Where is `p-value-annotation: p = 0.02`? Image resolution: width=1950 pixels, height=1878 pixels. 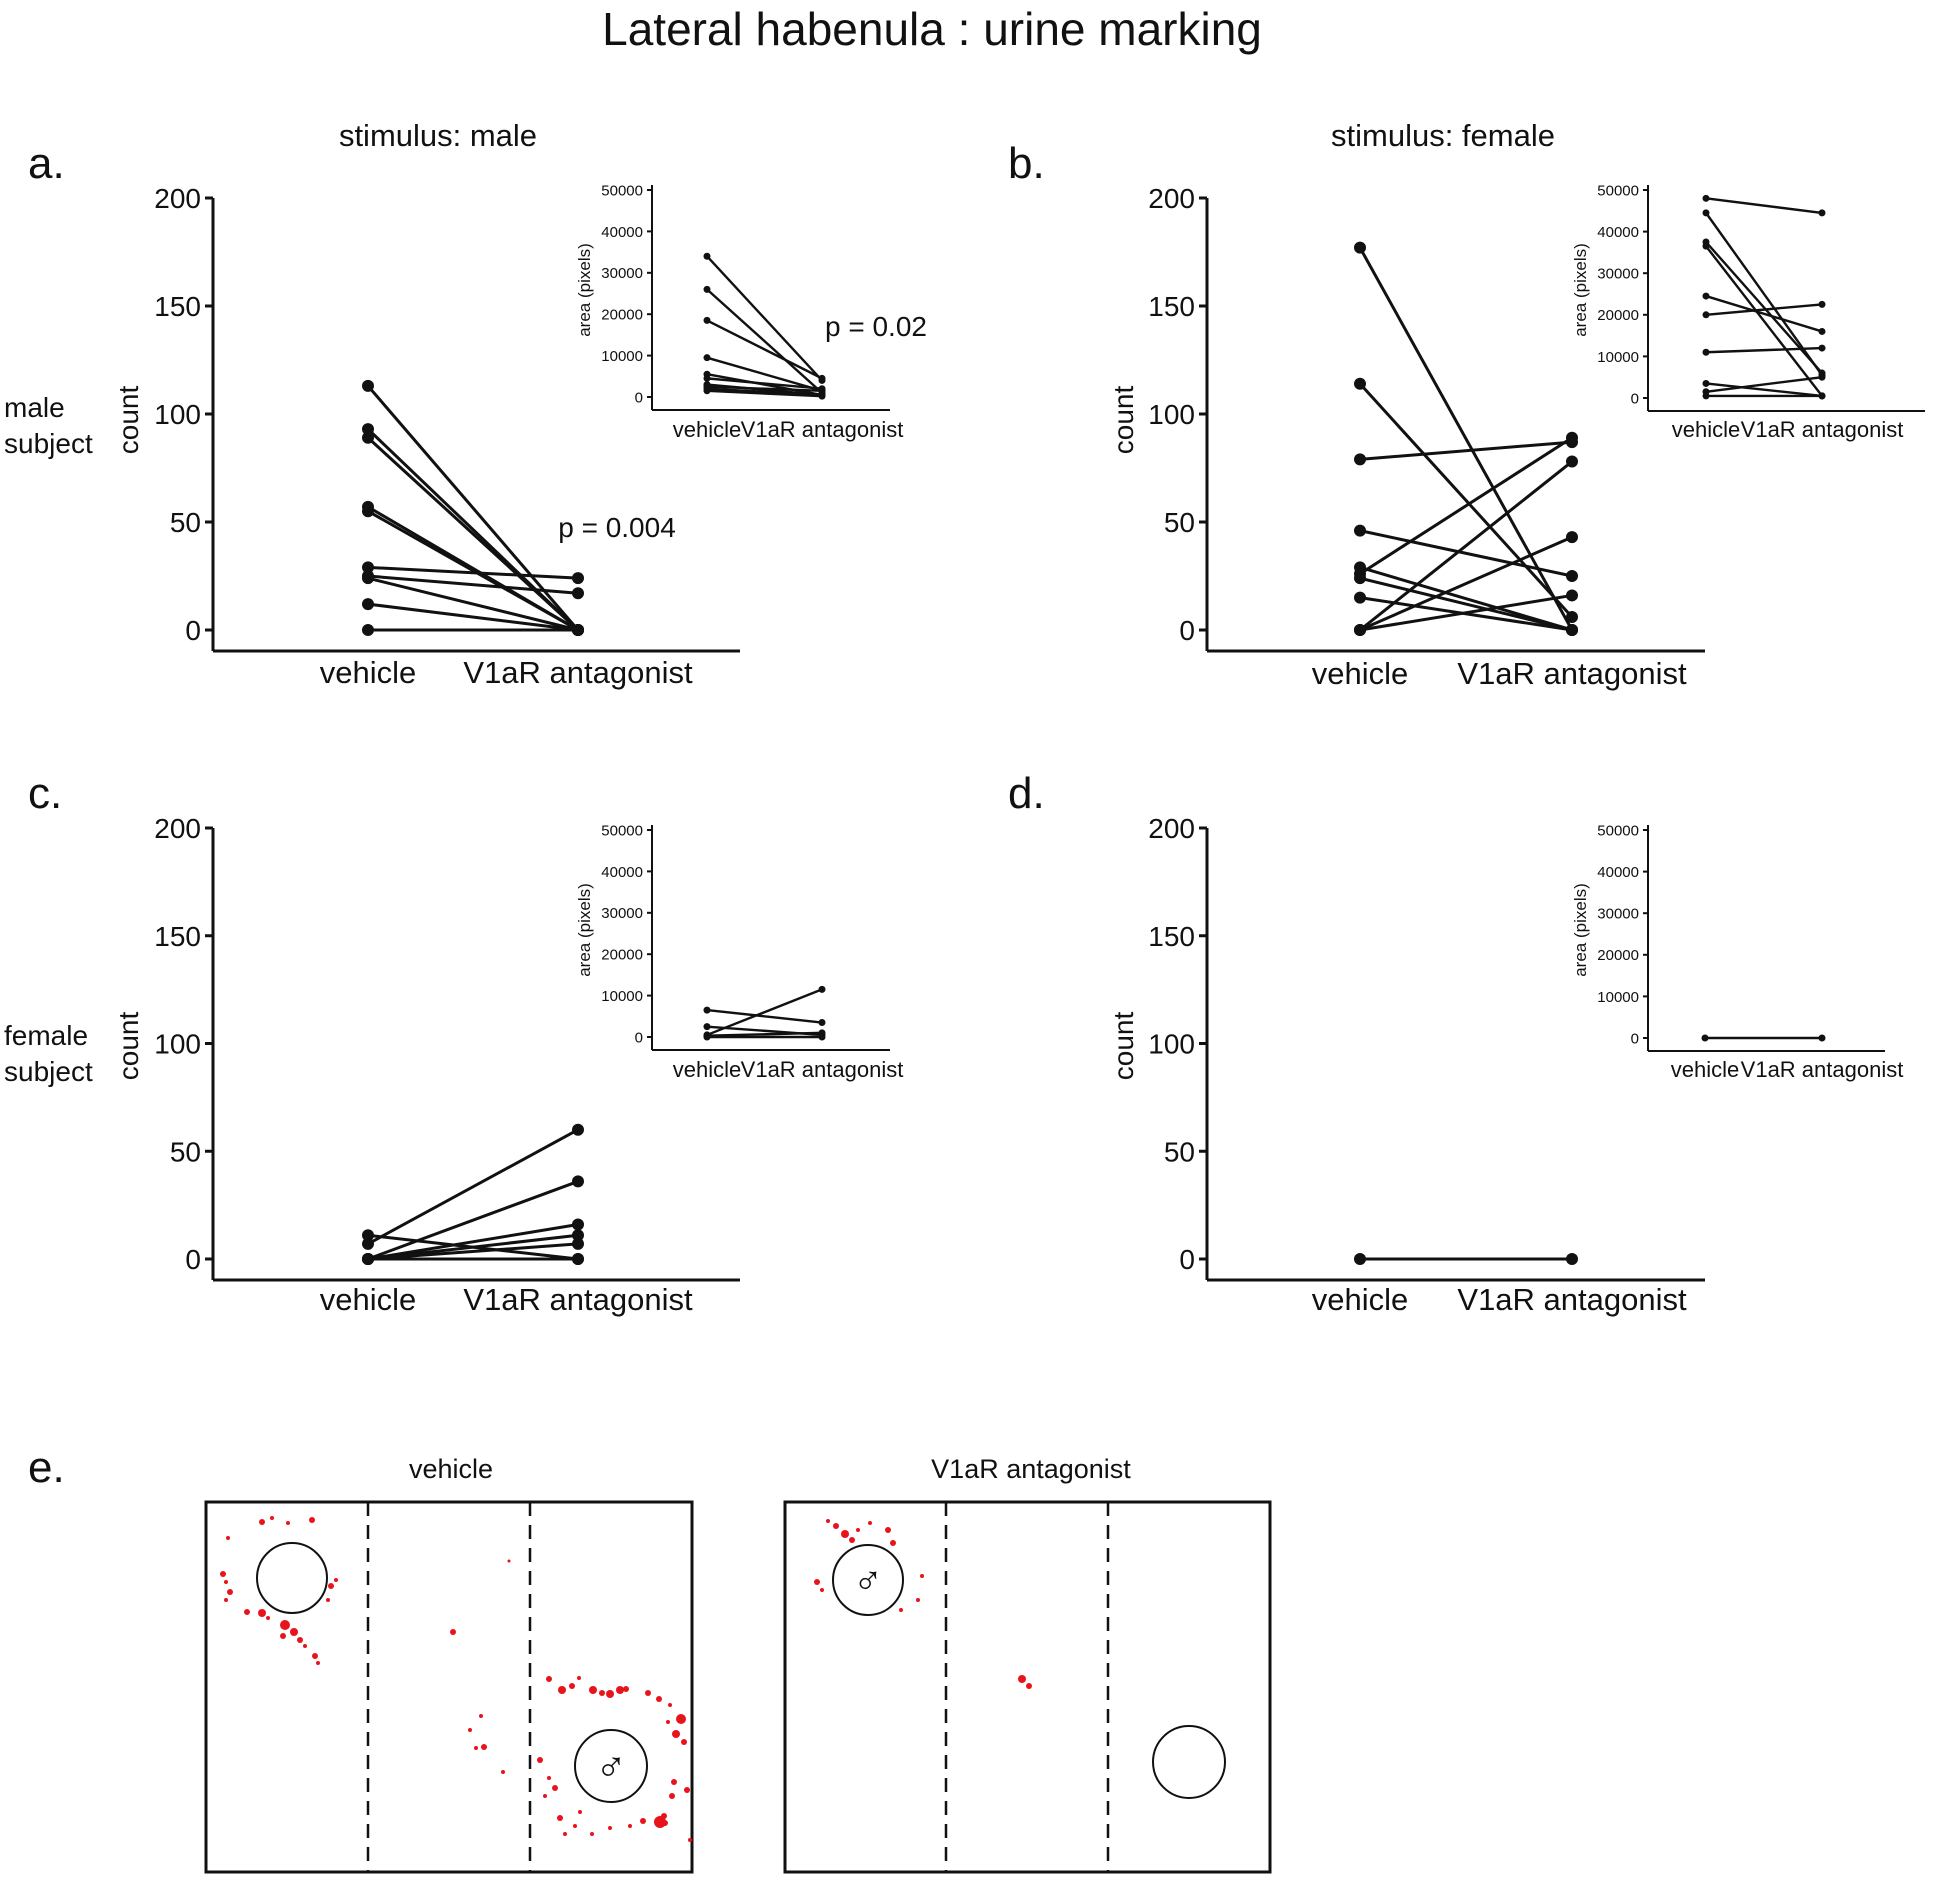 p-value-annotation: p = 0.02 is located at coordinates (876, 326).